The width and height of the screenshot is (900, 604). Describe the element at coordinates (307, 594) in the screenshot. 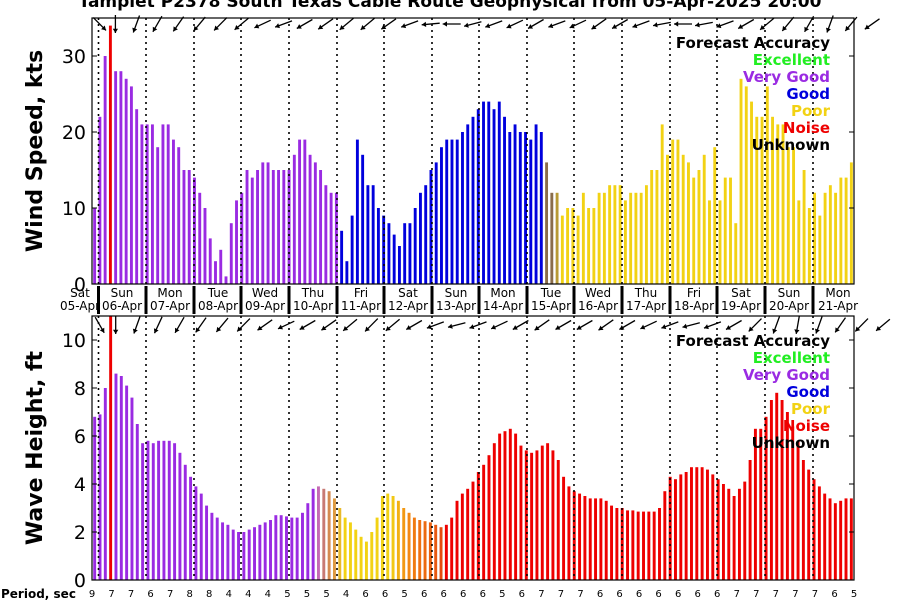

I see `period-value: 5` at that location.